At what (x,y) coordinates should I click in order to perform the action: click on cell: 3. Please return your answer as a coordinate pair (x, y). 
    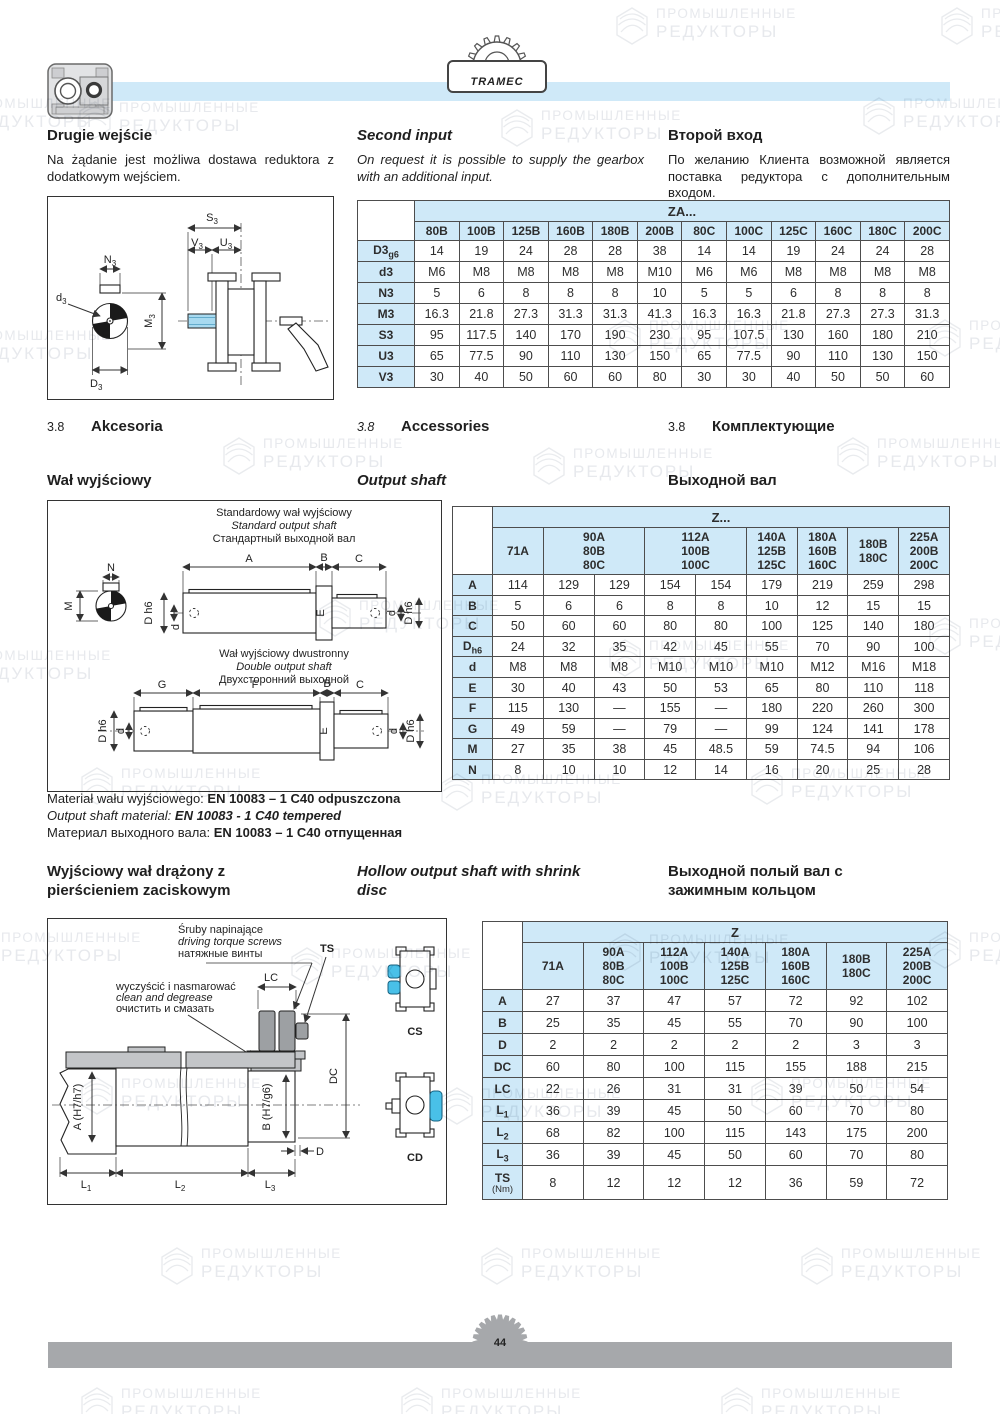
    Looking at the image, I should click on (856, 1045).